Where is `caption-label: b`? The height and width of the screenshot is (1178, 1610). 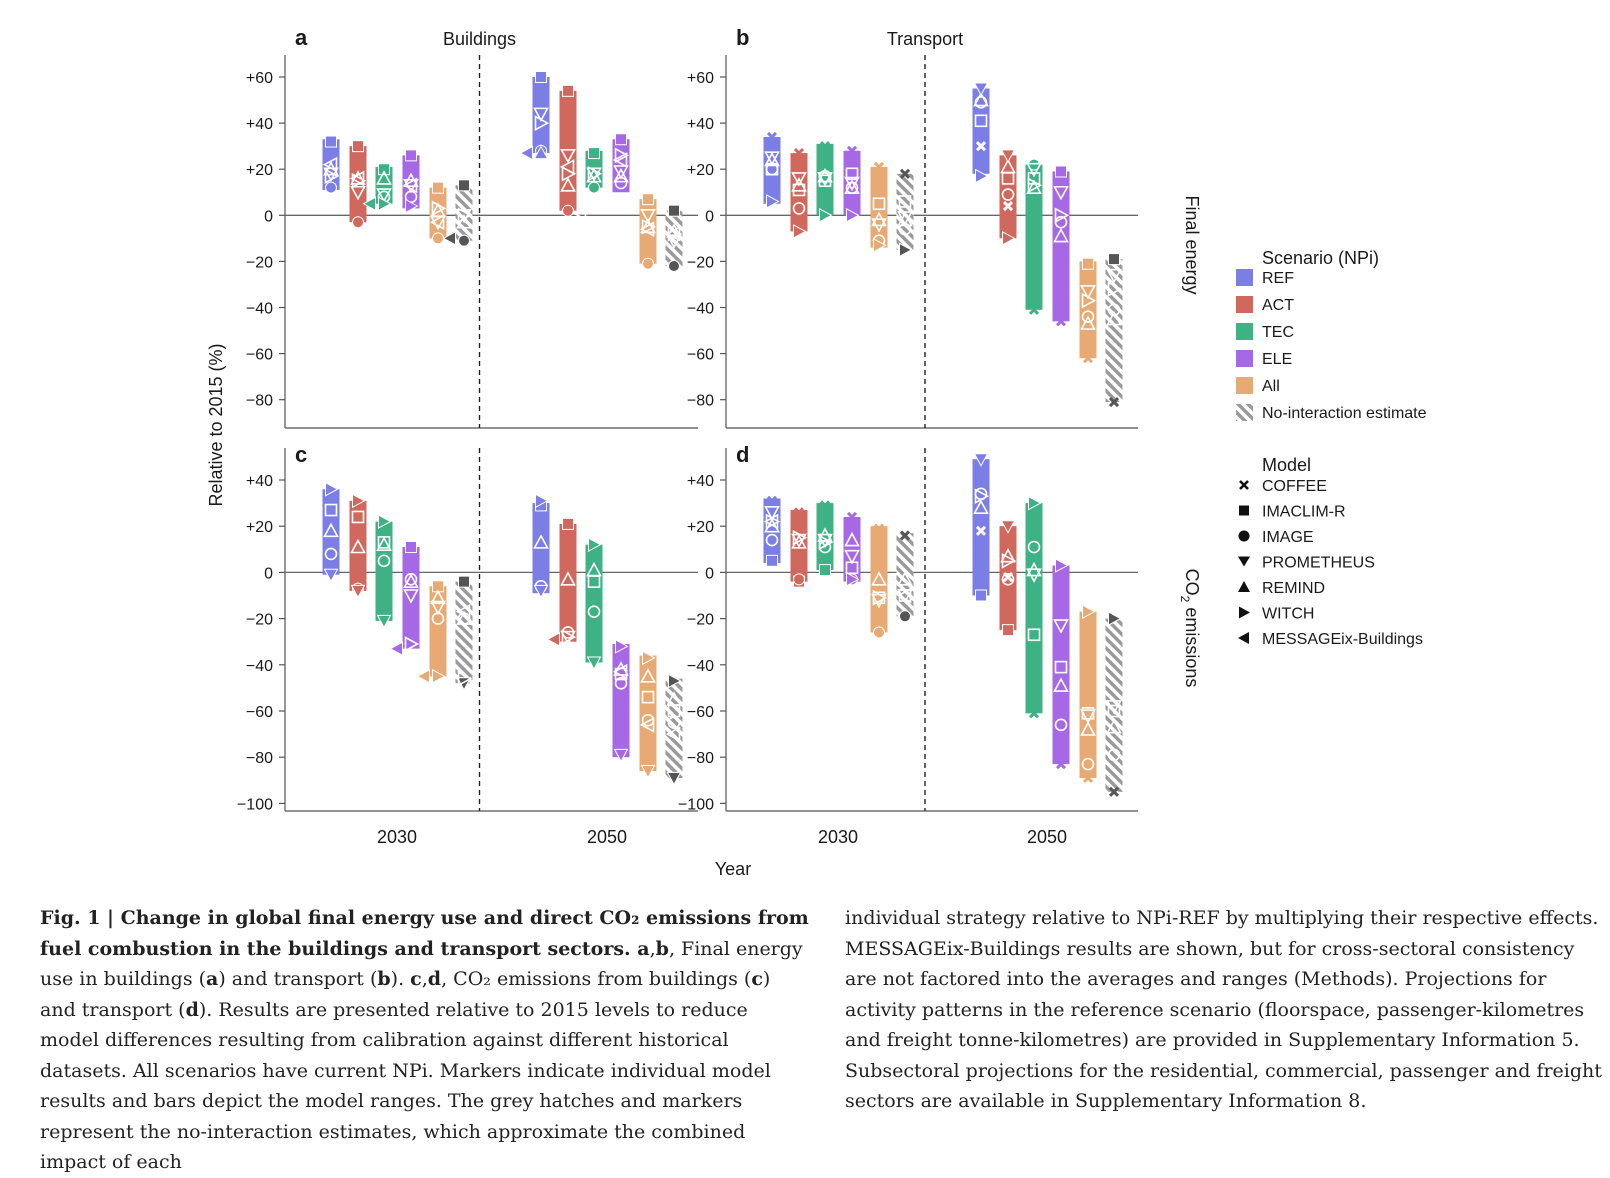 caption-label: b is located at coordinates (384, 979).